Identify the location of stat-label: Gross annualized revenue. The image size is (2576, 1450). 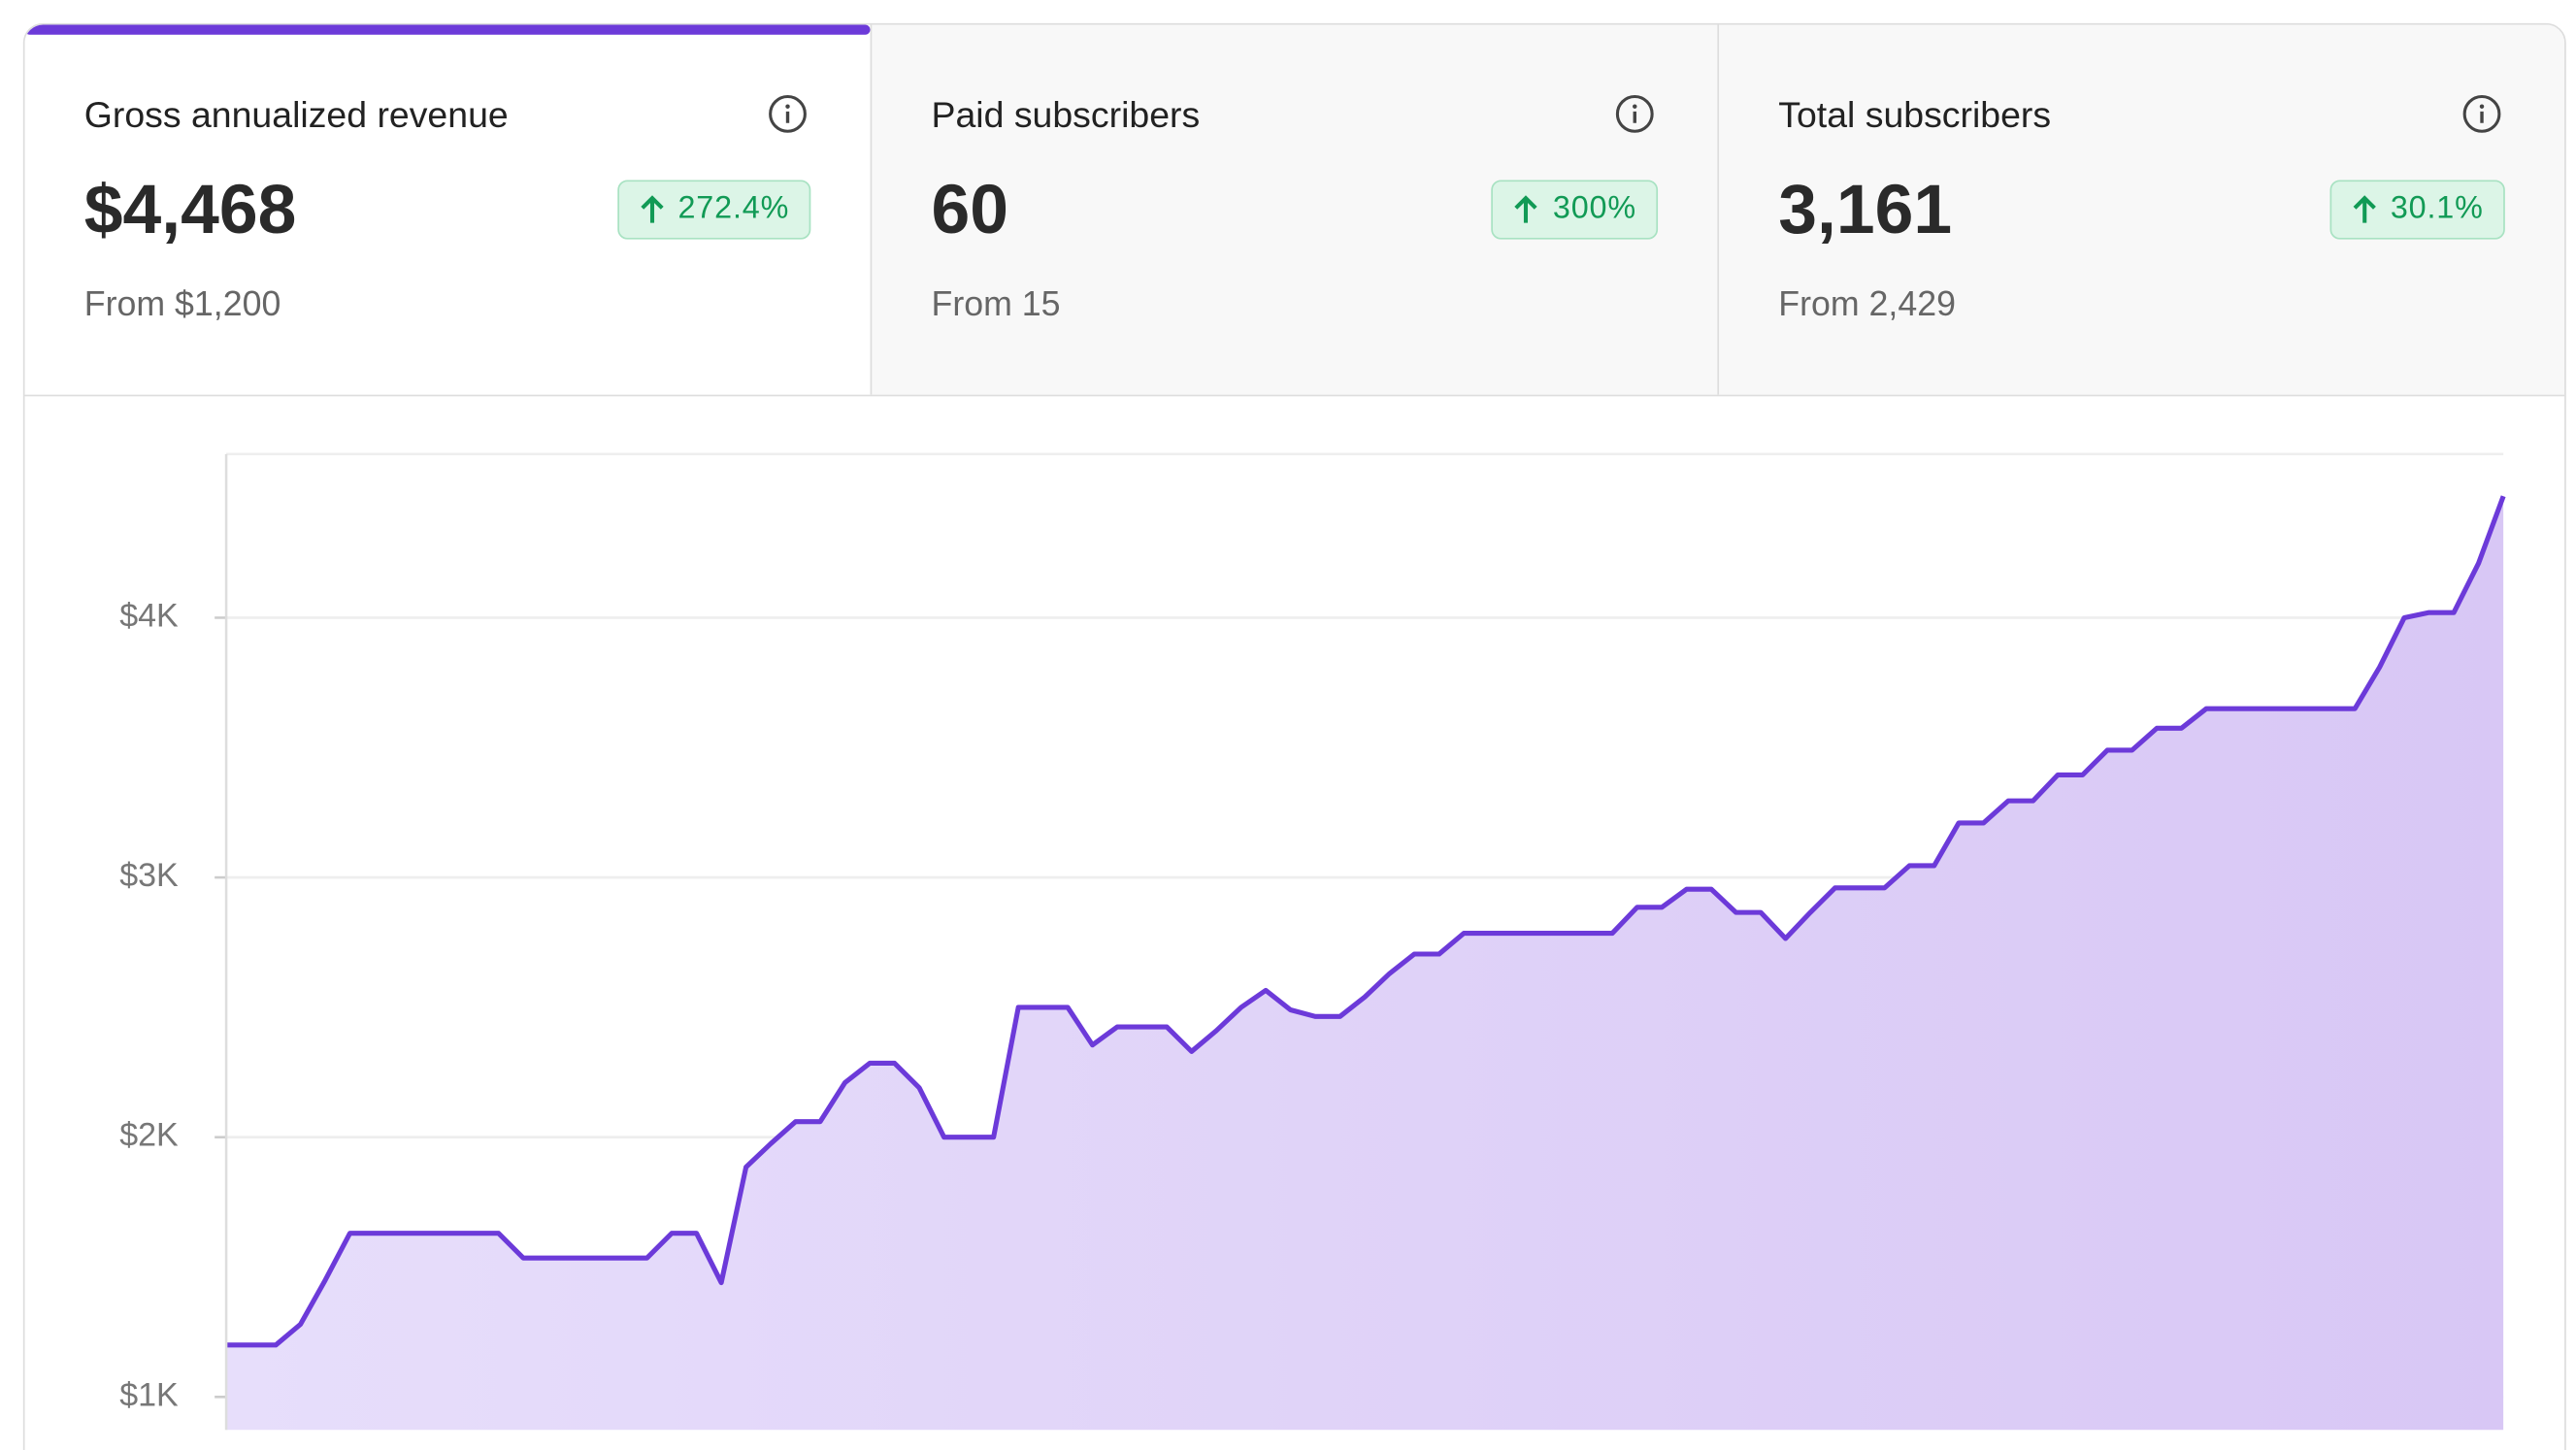
(296, 114).